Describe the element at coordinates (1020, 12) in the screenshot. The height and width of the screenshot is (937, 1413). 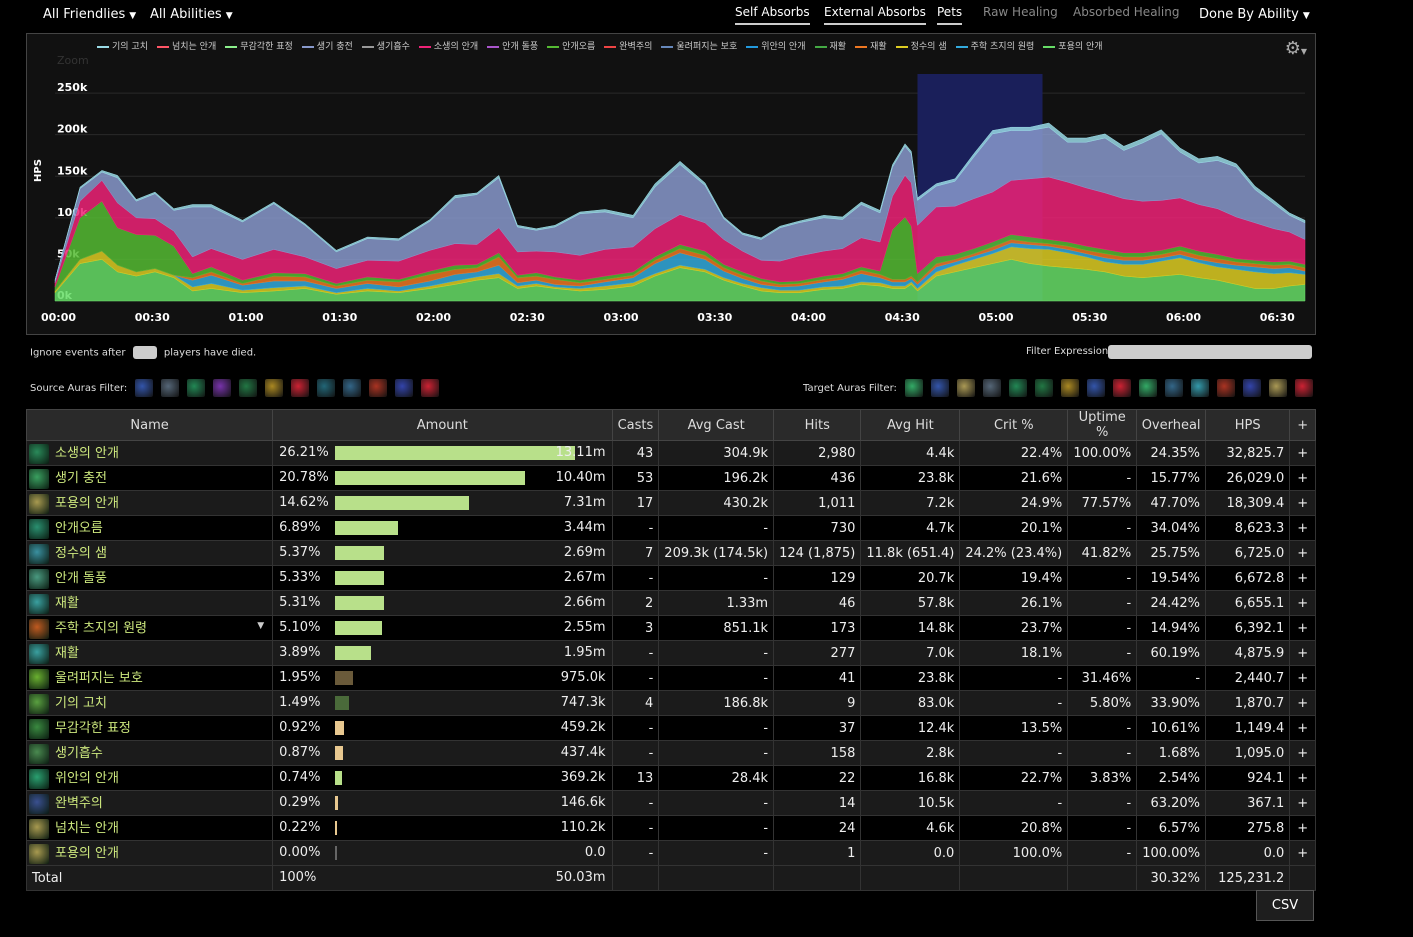
I see `tab-raw-healing: Raw Healing` at that location.